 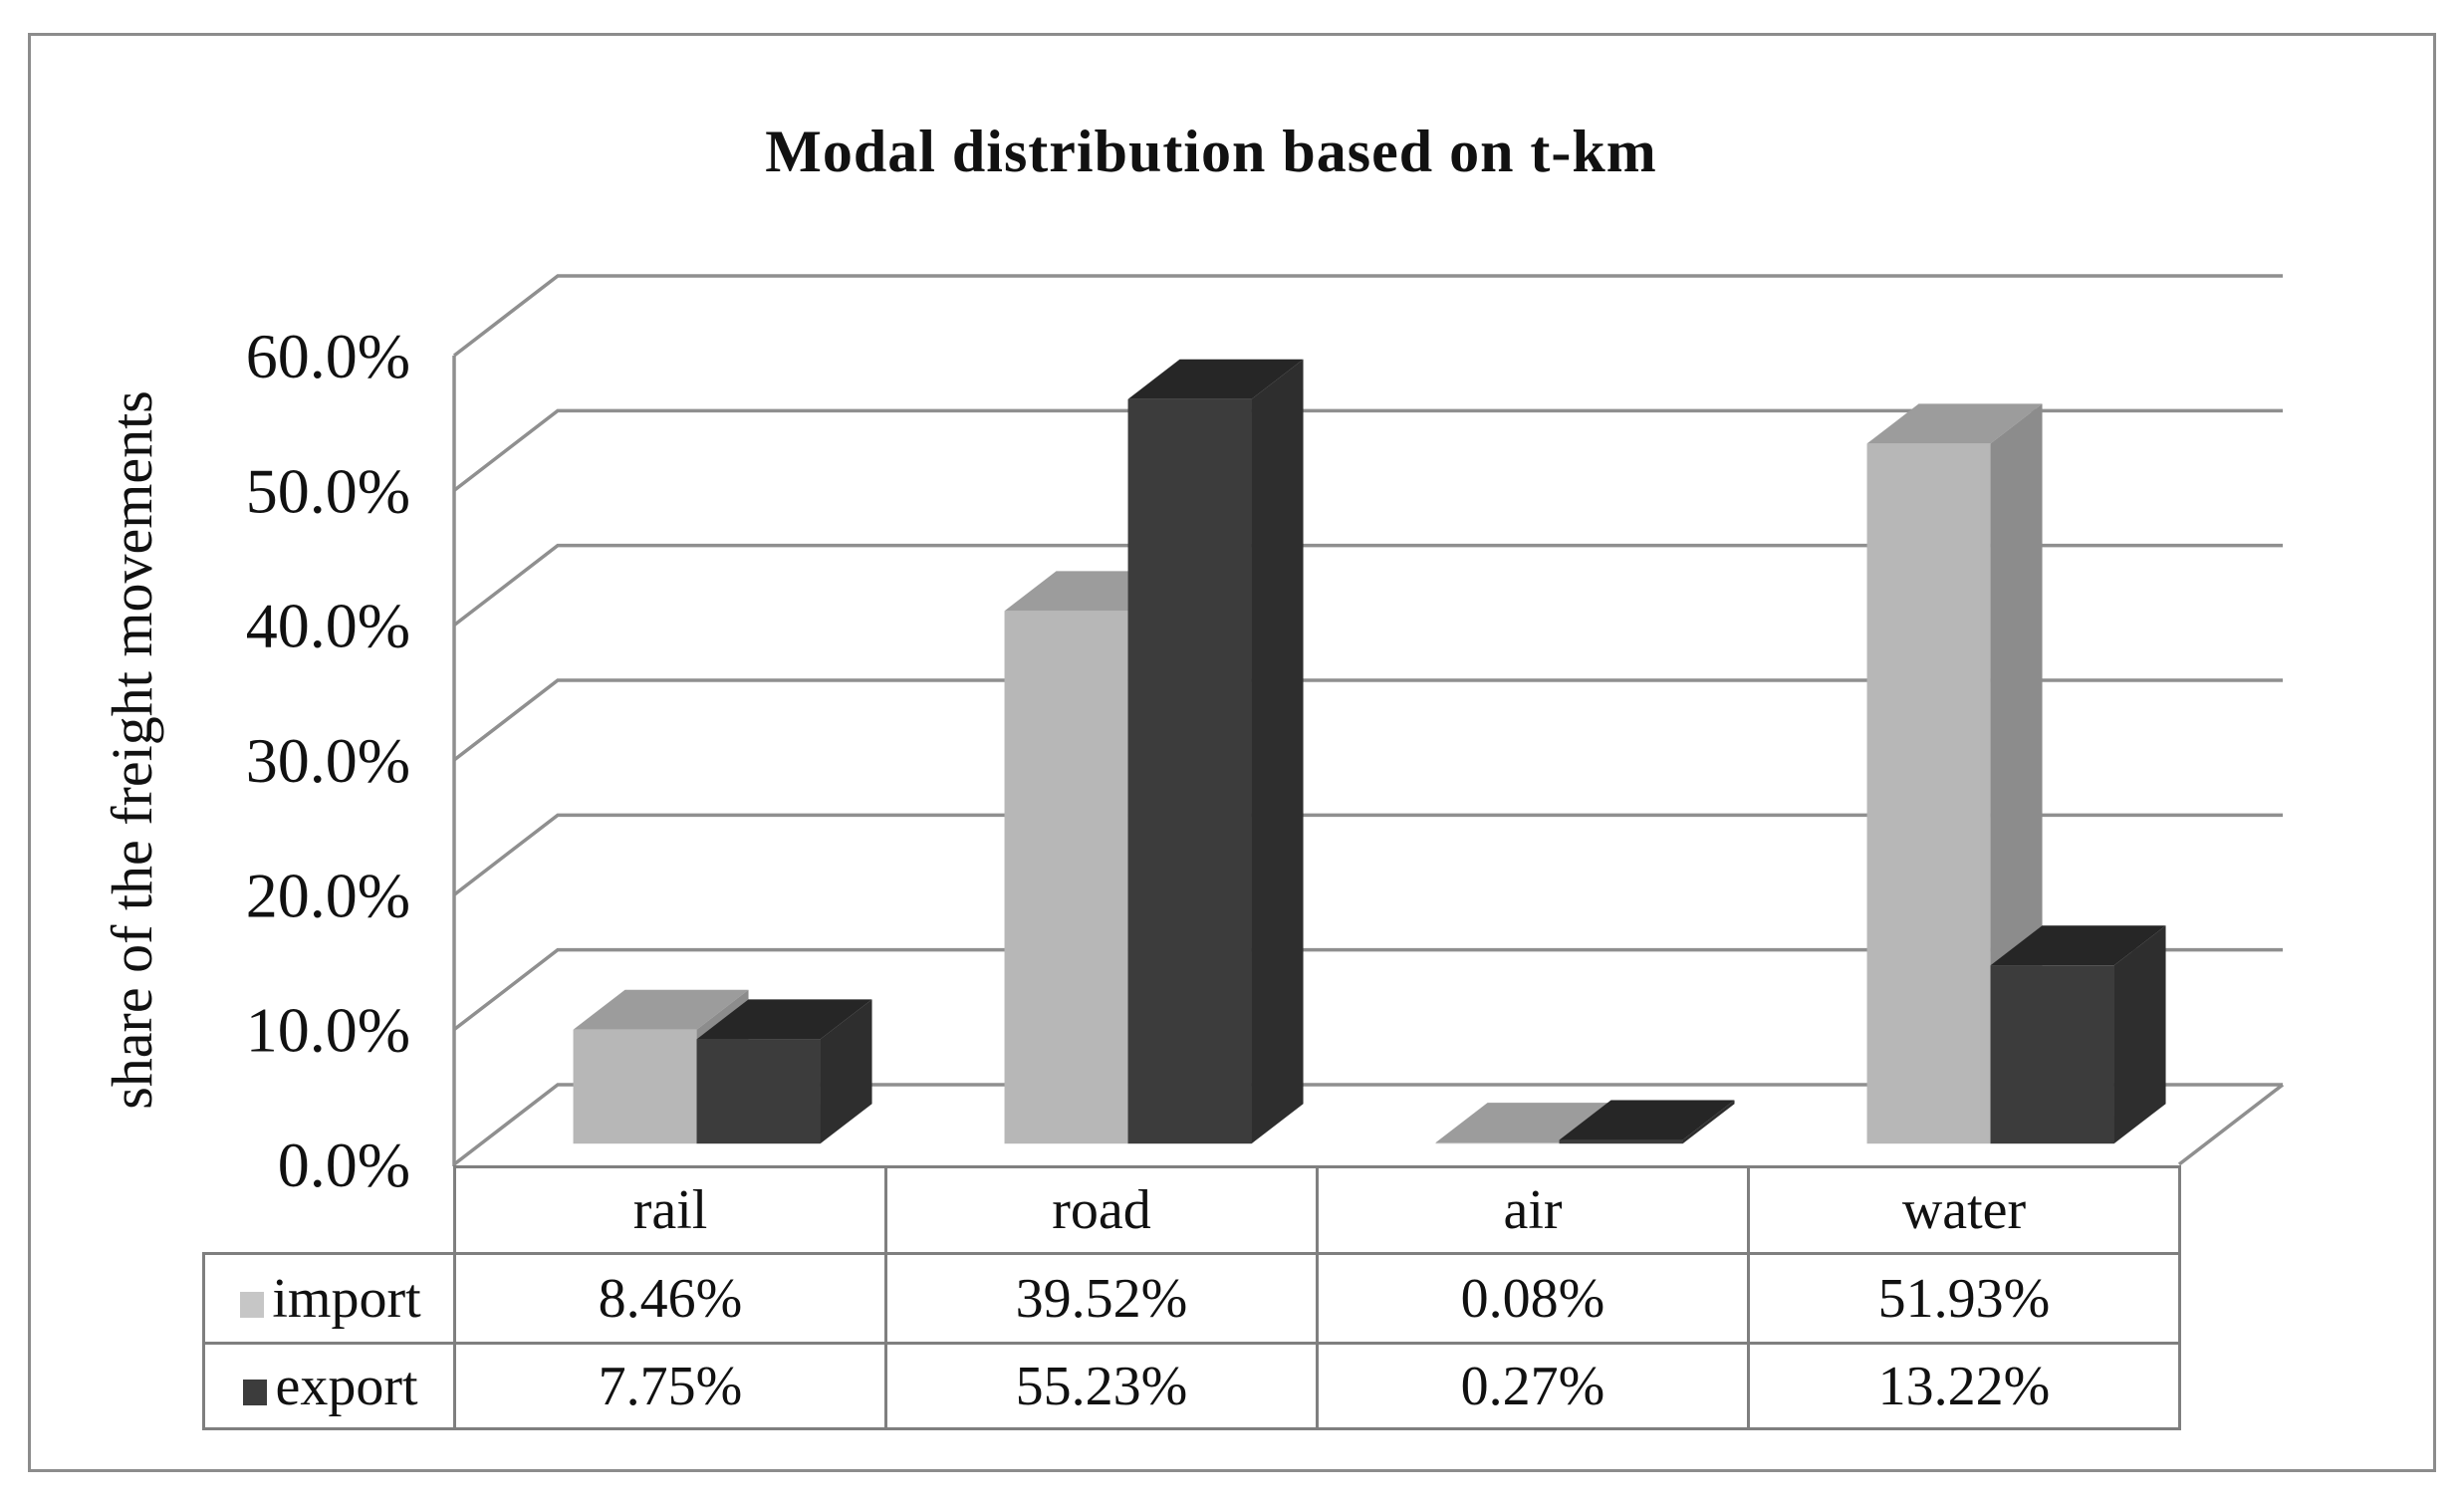 I want to click on bar-export-air, so click(x=1647, y=1122).